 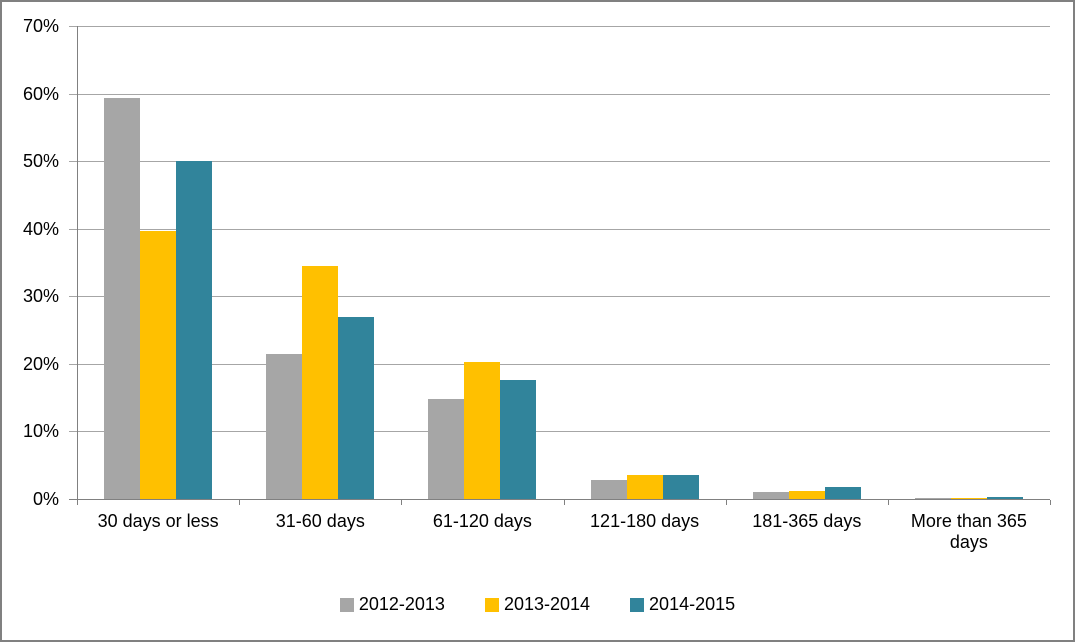 What do you see at coordinates (158, 521) in the screenshot?
I see `x-axis-category-label: 30 days or less` at bounding box center [158, 521].